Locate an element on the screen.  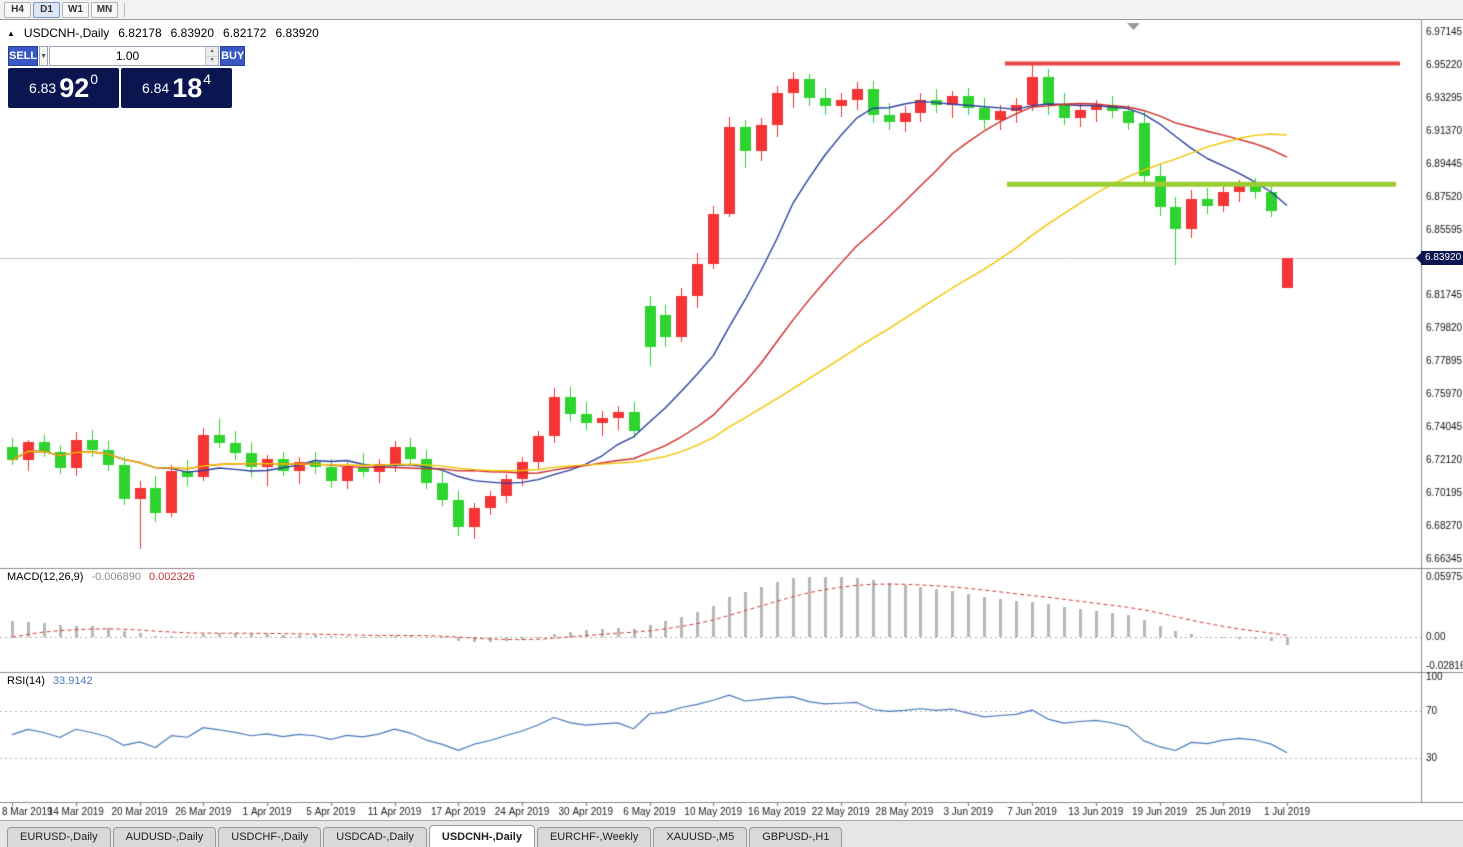
ask-price-base: 6.84 is located at coordinates (155, 88).